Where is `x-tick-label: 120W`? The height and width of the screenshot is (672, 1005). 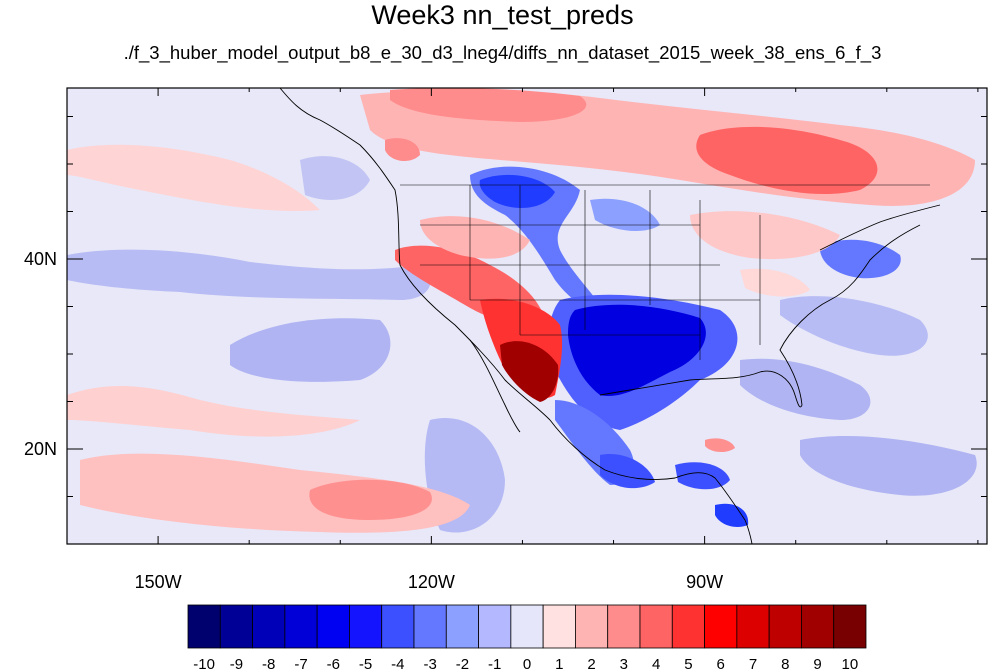 x-tick-label: 120W is located at coordinates (431, 582).